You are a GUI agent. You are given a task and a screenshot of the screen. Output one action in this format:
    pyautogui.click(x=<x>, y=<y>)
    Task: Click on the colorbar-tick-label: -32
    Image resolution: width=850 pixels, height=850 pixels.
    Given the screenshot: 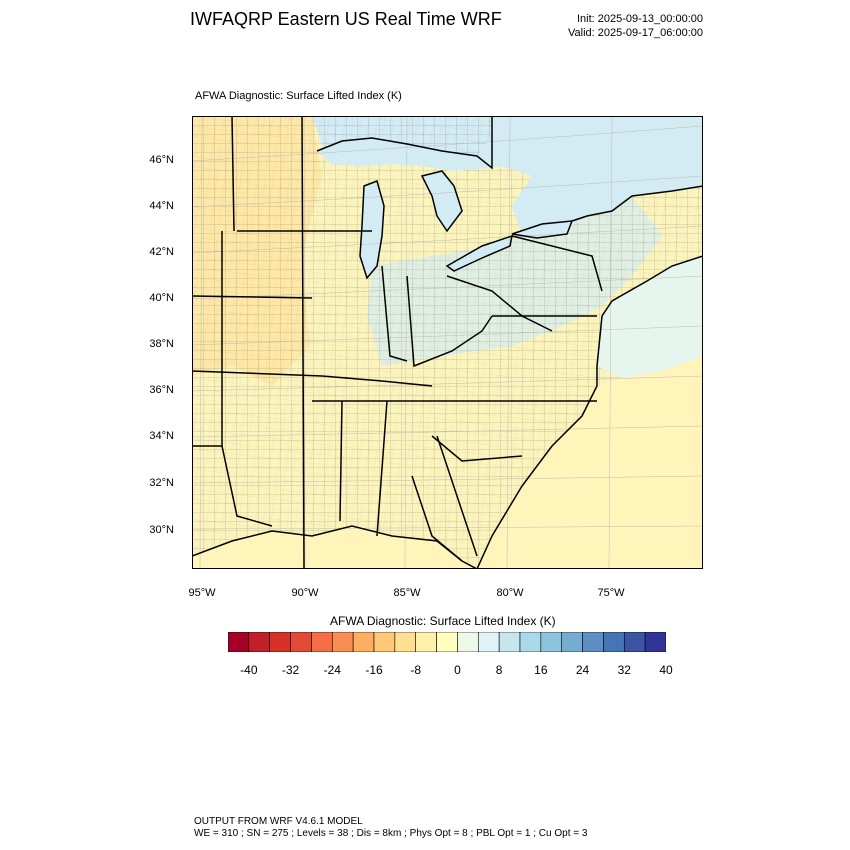 What is the action you would take?
    pyautogui.click(x=290, y=670)
    